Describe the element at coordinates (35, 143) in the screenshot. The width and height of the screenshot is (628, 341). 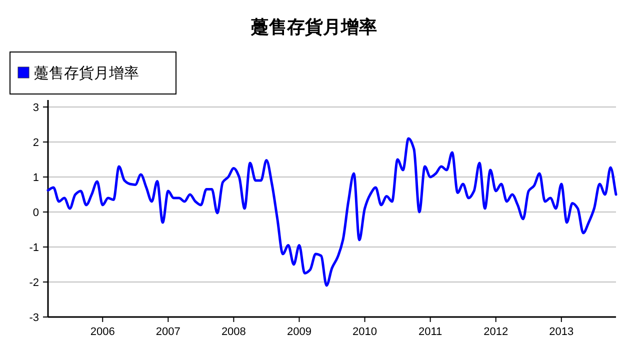
I see `y-tick-label: 2` at that location.